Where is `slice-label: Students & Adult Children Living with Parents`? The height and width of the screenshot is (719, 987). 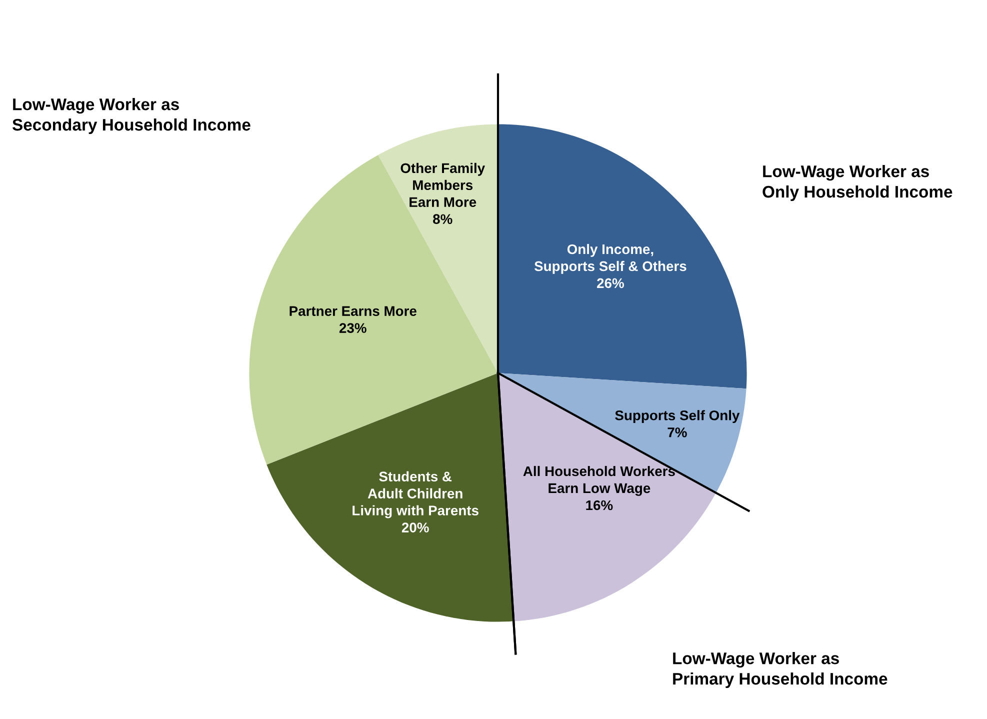 slice-label: Students & Adult Children Living with Parents is located at coordinates (415, 494).